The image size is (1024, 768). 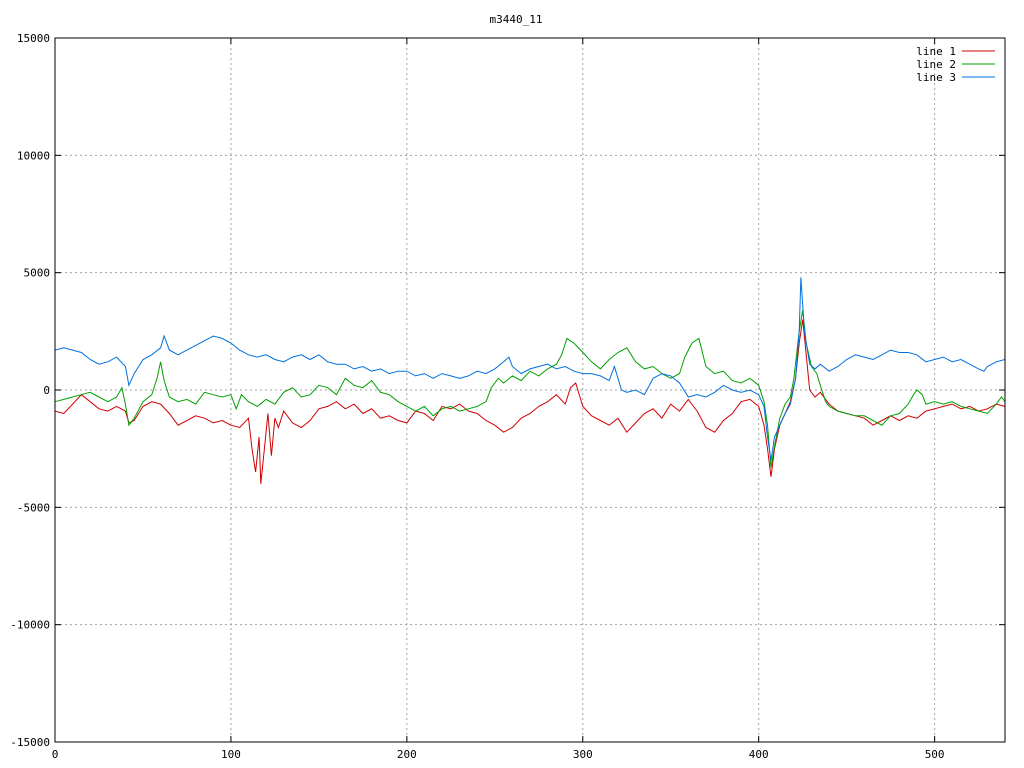 What do you see at coordinates (30, 625) in the screenshot?
I see `y-tick-label: -10000` at bounding box center [30, 625].